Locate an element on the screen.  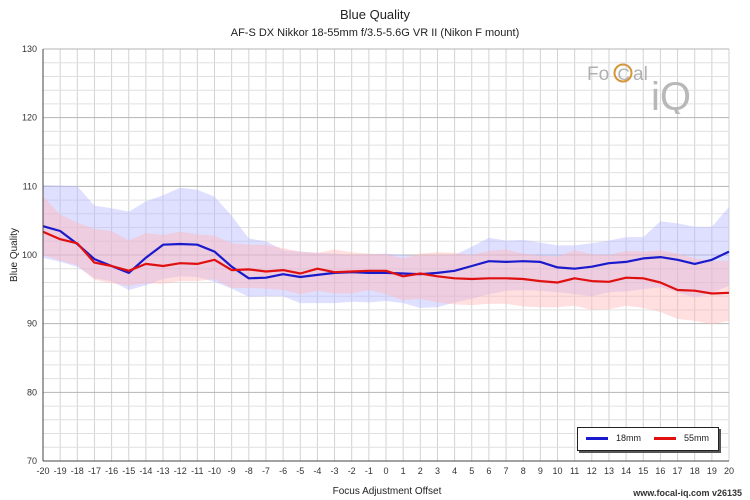
legend-item-18mm: 18mm is located at coordinates (613, 438).